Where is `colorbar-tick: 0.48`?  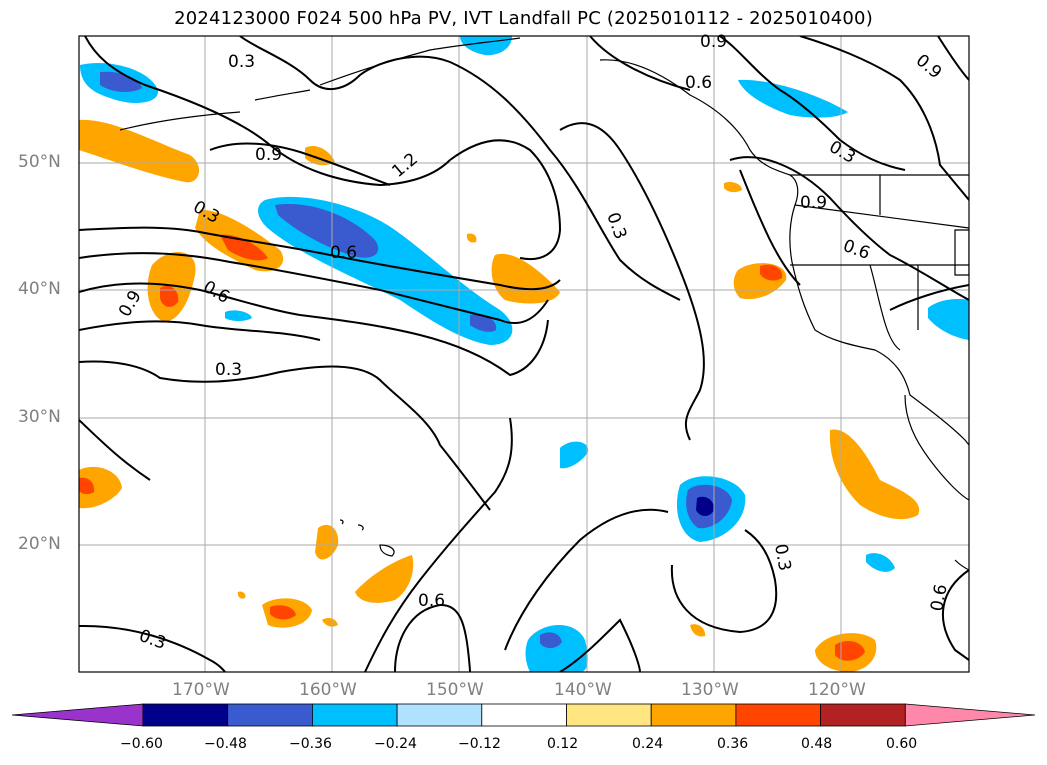
colorbar-tick: 0.48 is located at coordinates (817, 744).